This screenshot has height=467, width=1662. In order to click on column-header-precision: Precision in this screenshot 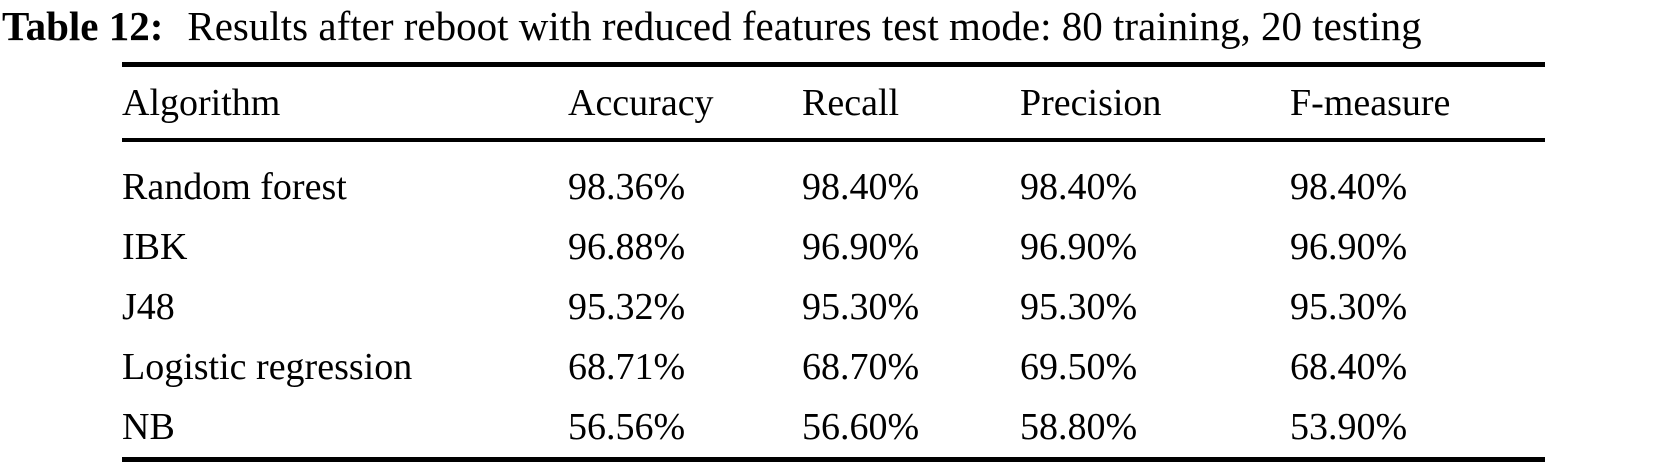, I will do `click(1155, 103)`.